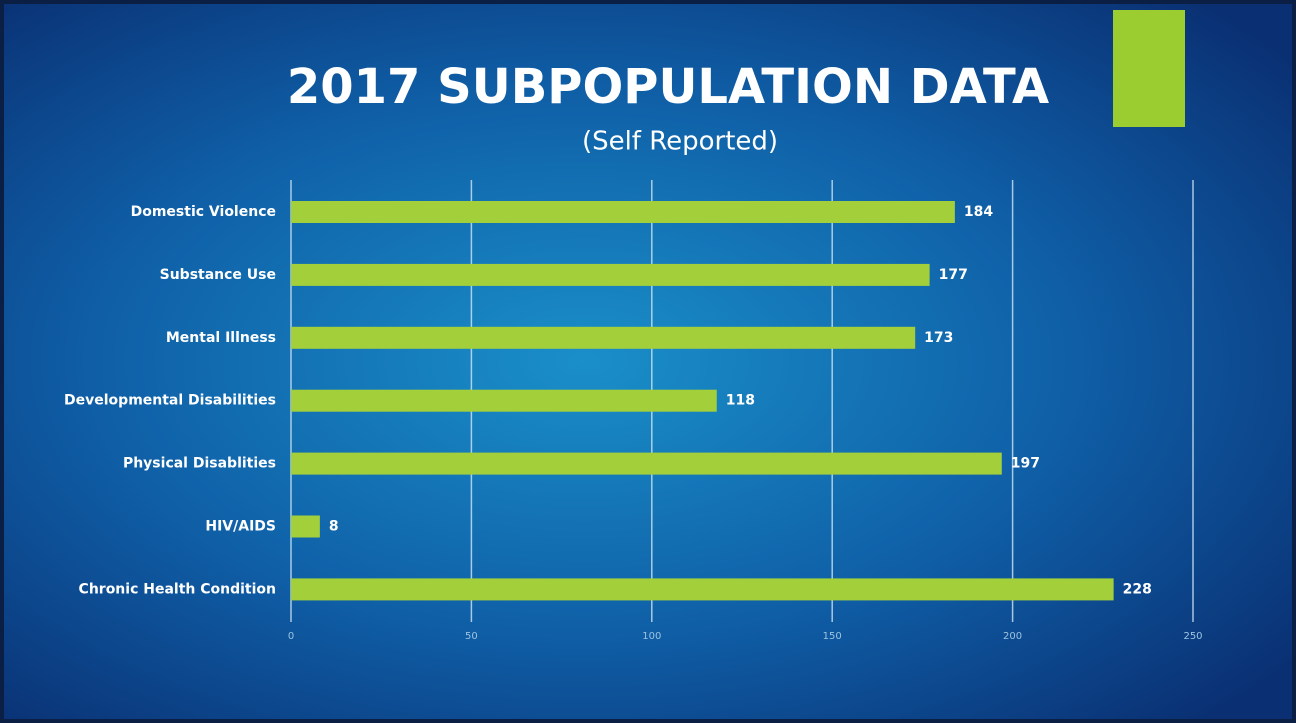 This screenshot has height=723, width=1296. What do you see at coordinates (1149, 68) in the screenshot?
I see `accent-square` at bounding box center [1149, 68].